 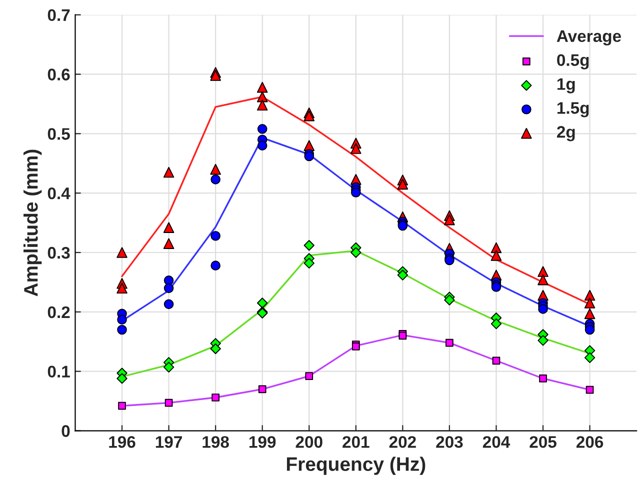 I want to click on x-tick-label: 202, so click(x=402, y=442).